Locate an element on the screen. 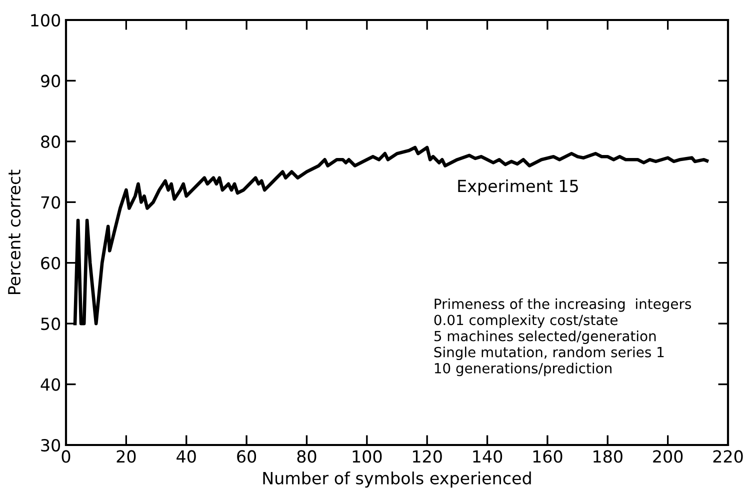 The image size is (746, 490). x-tick-label: 200 is located at coordinates (668, 456).